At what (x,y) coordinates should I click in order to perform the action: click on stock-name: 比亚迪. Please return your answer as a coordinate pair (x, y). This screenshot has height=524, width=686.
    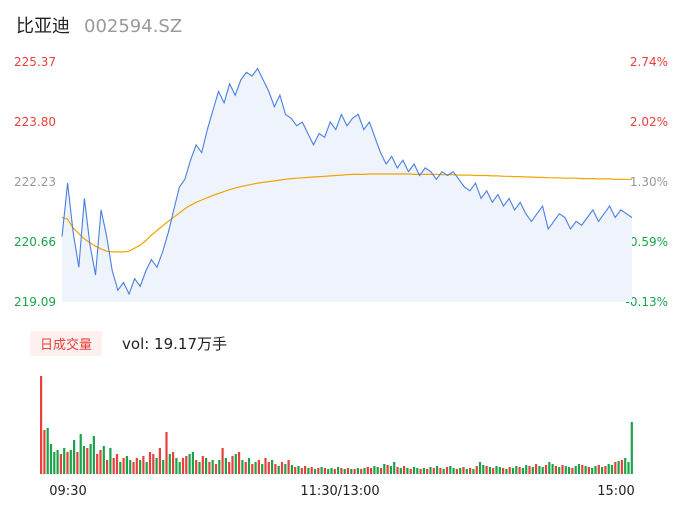
    Looking at the image, I should click on (43, 26).